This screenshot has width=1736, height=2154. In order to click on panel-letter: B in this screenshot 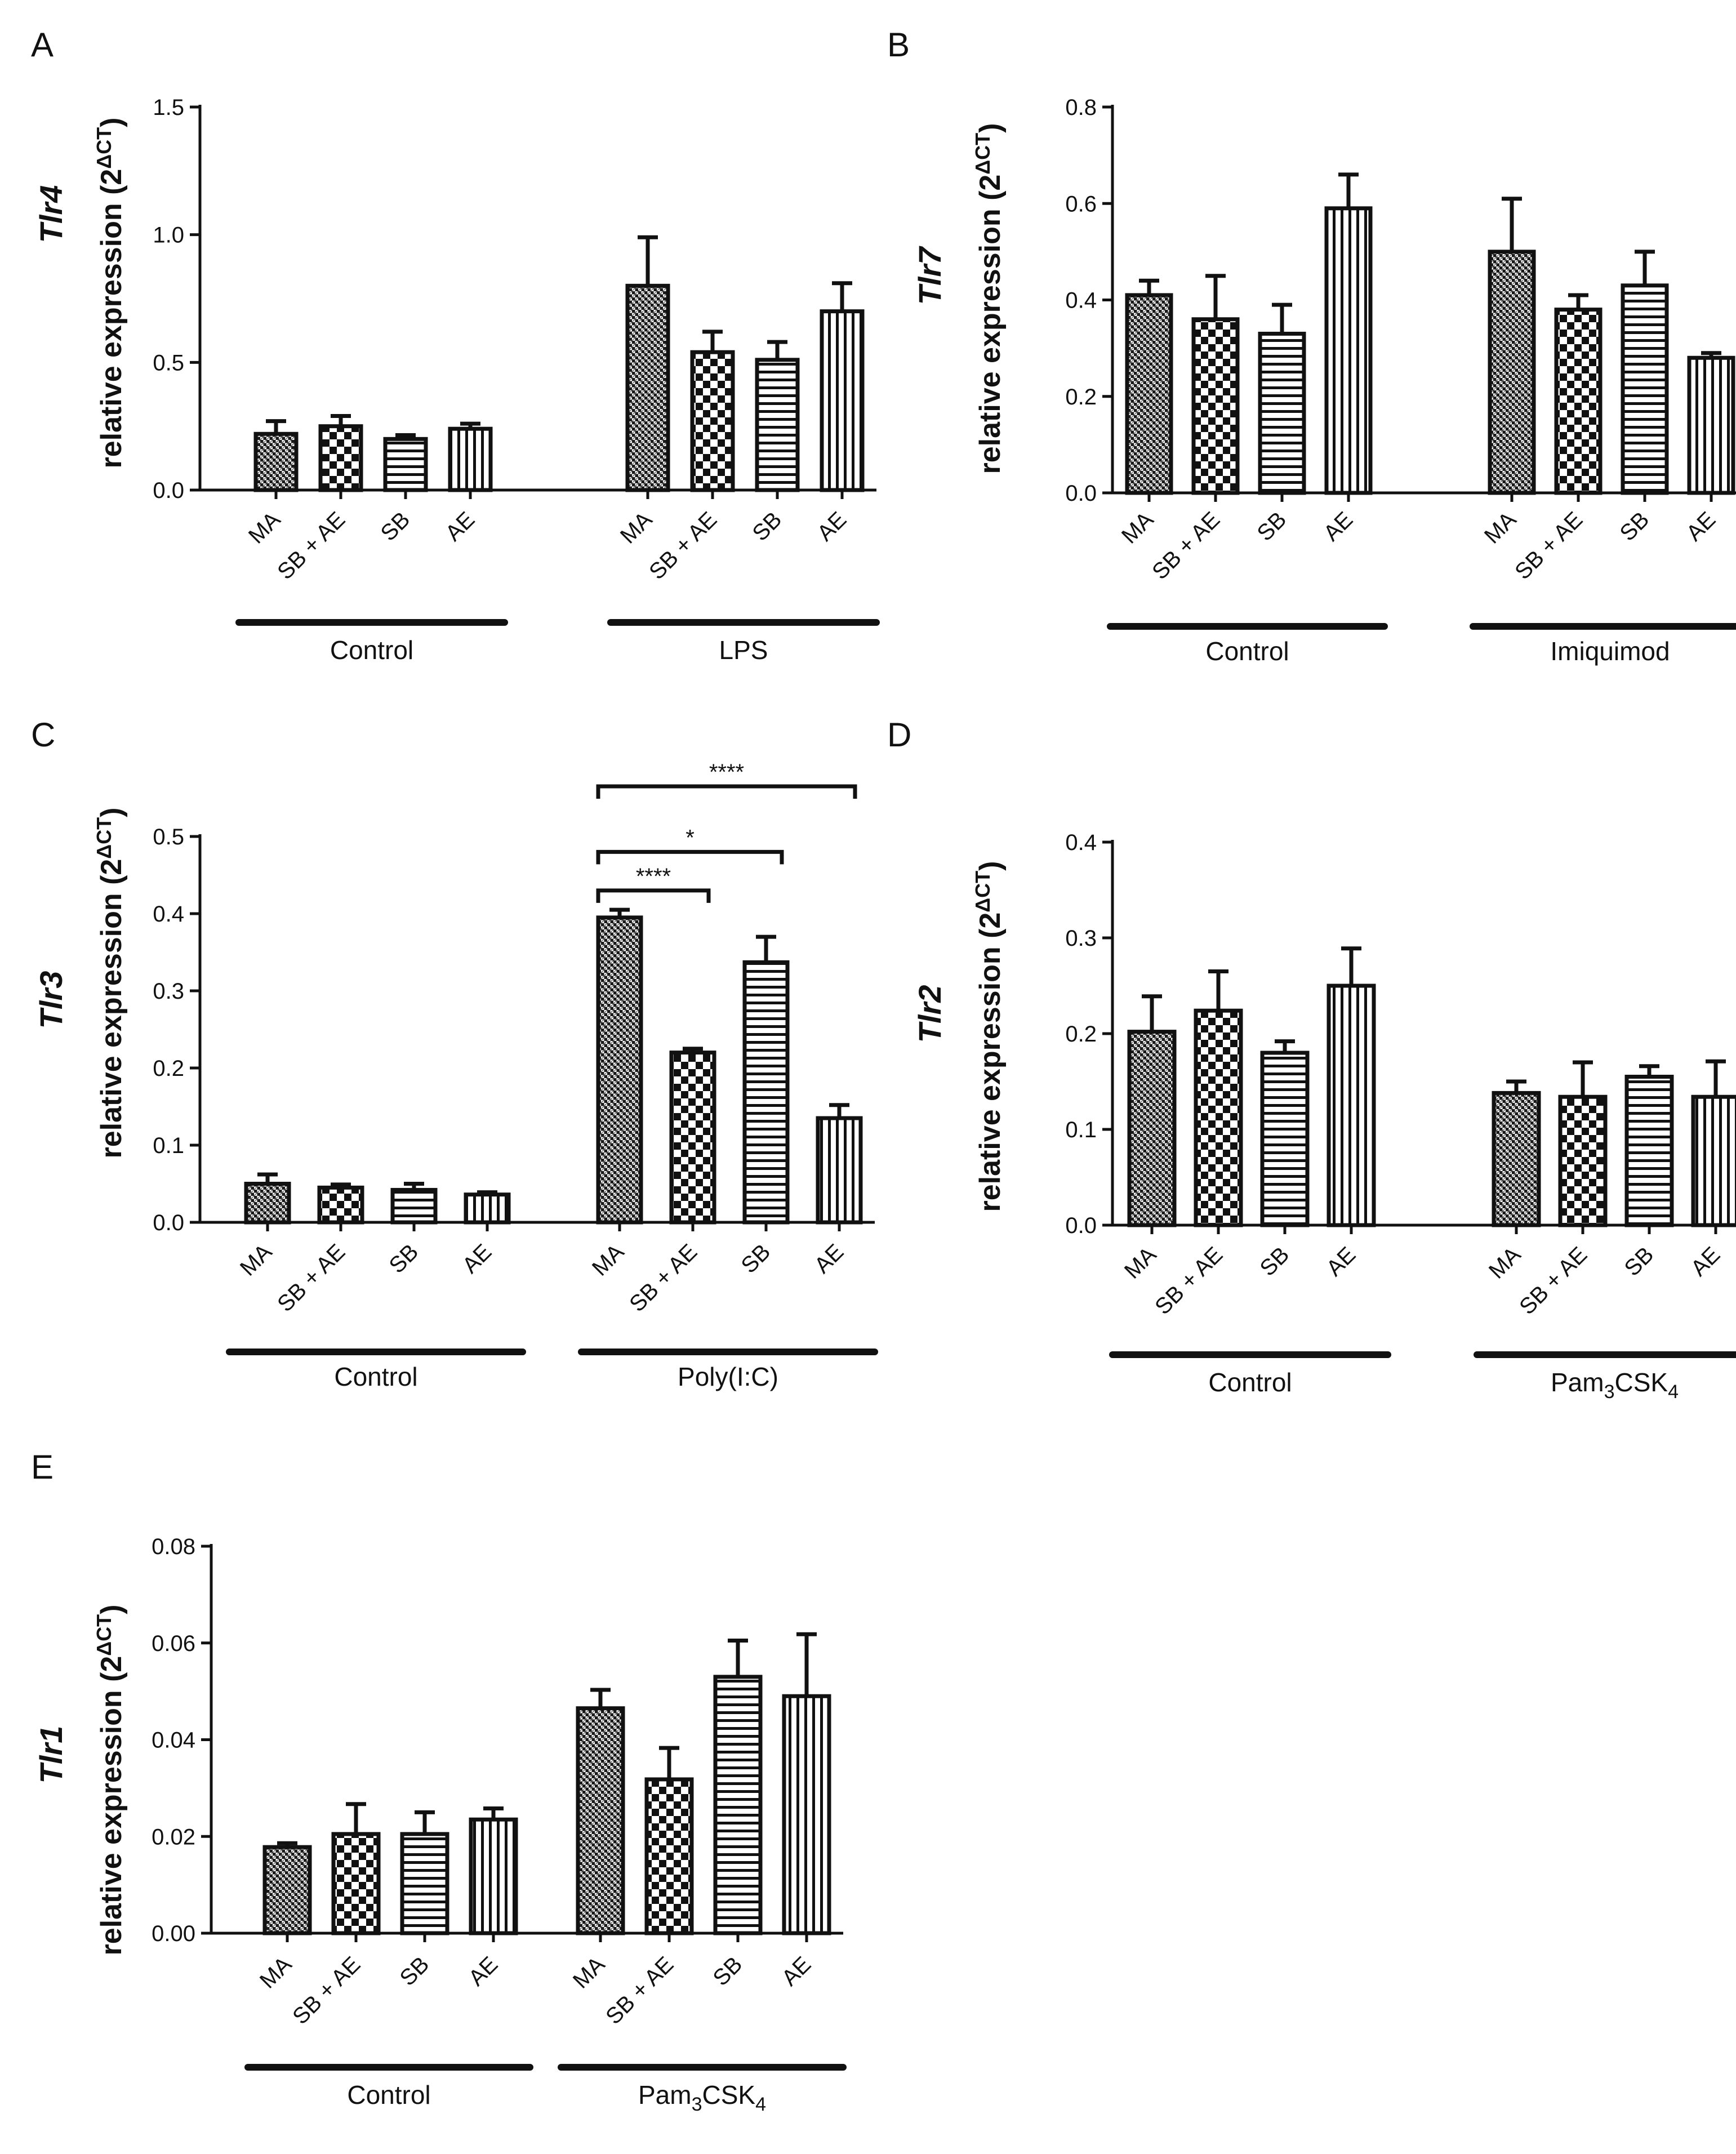, I will do `click(898, 45)`.